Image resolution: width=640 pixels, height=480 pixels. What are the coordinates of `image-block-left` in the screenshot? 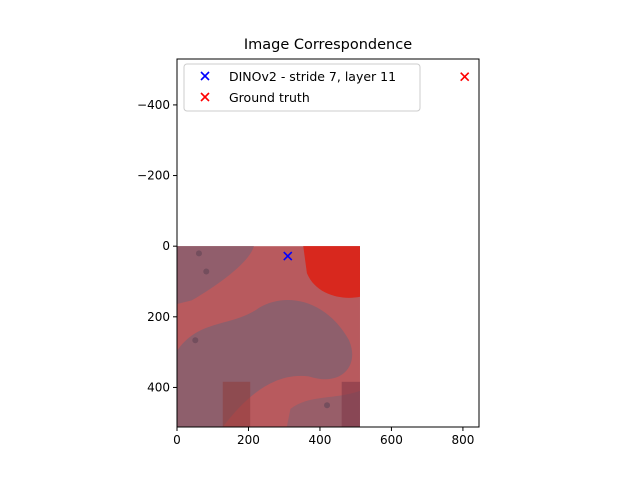 It's located at (236, 404).